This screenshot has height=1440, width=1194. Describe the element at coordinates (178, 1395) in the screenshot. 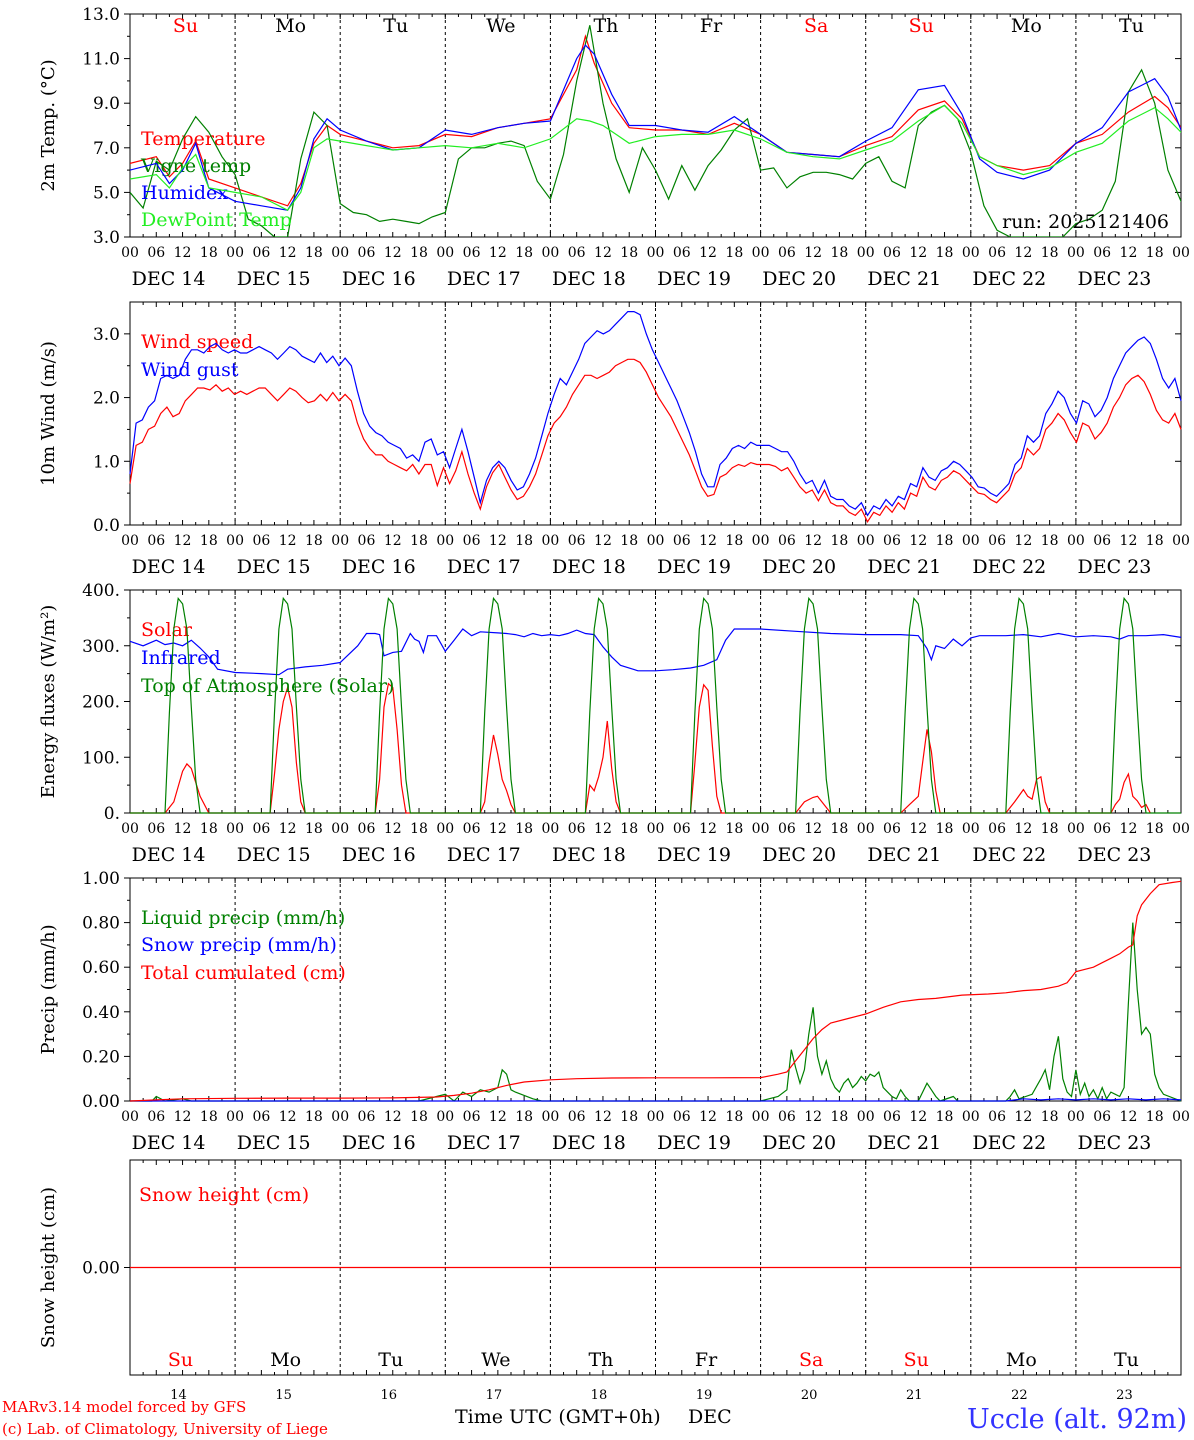

I see `day-number-label: 14` at that location.